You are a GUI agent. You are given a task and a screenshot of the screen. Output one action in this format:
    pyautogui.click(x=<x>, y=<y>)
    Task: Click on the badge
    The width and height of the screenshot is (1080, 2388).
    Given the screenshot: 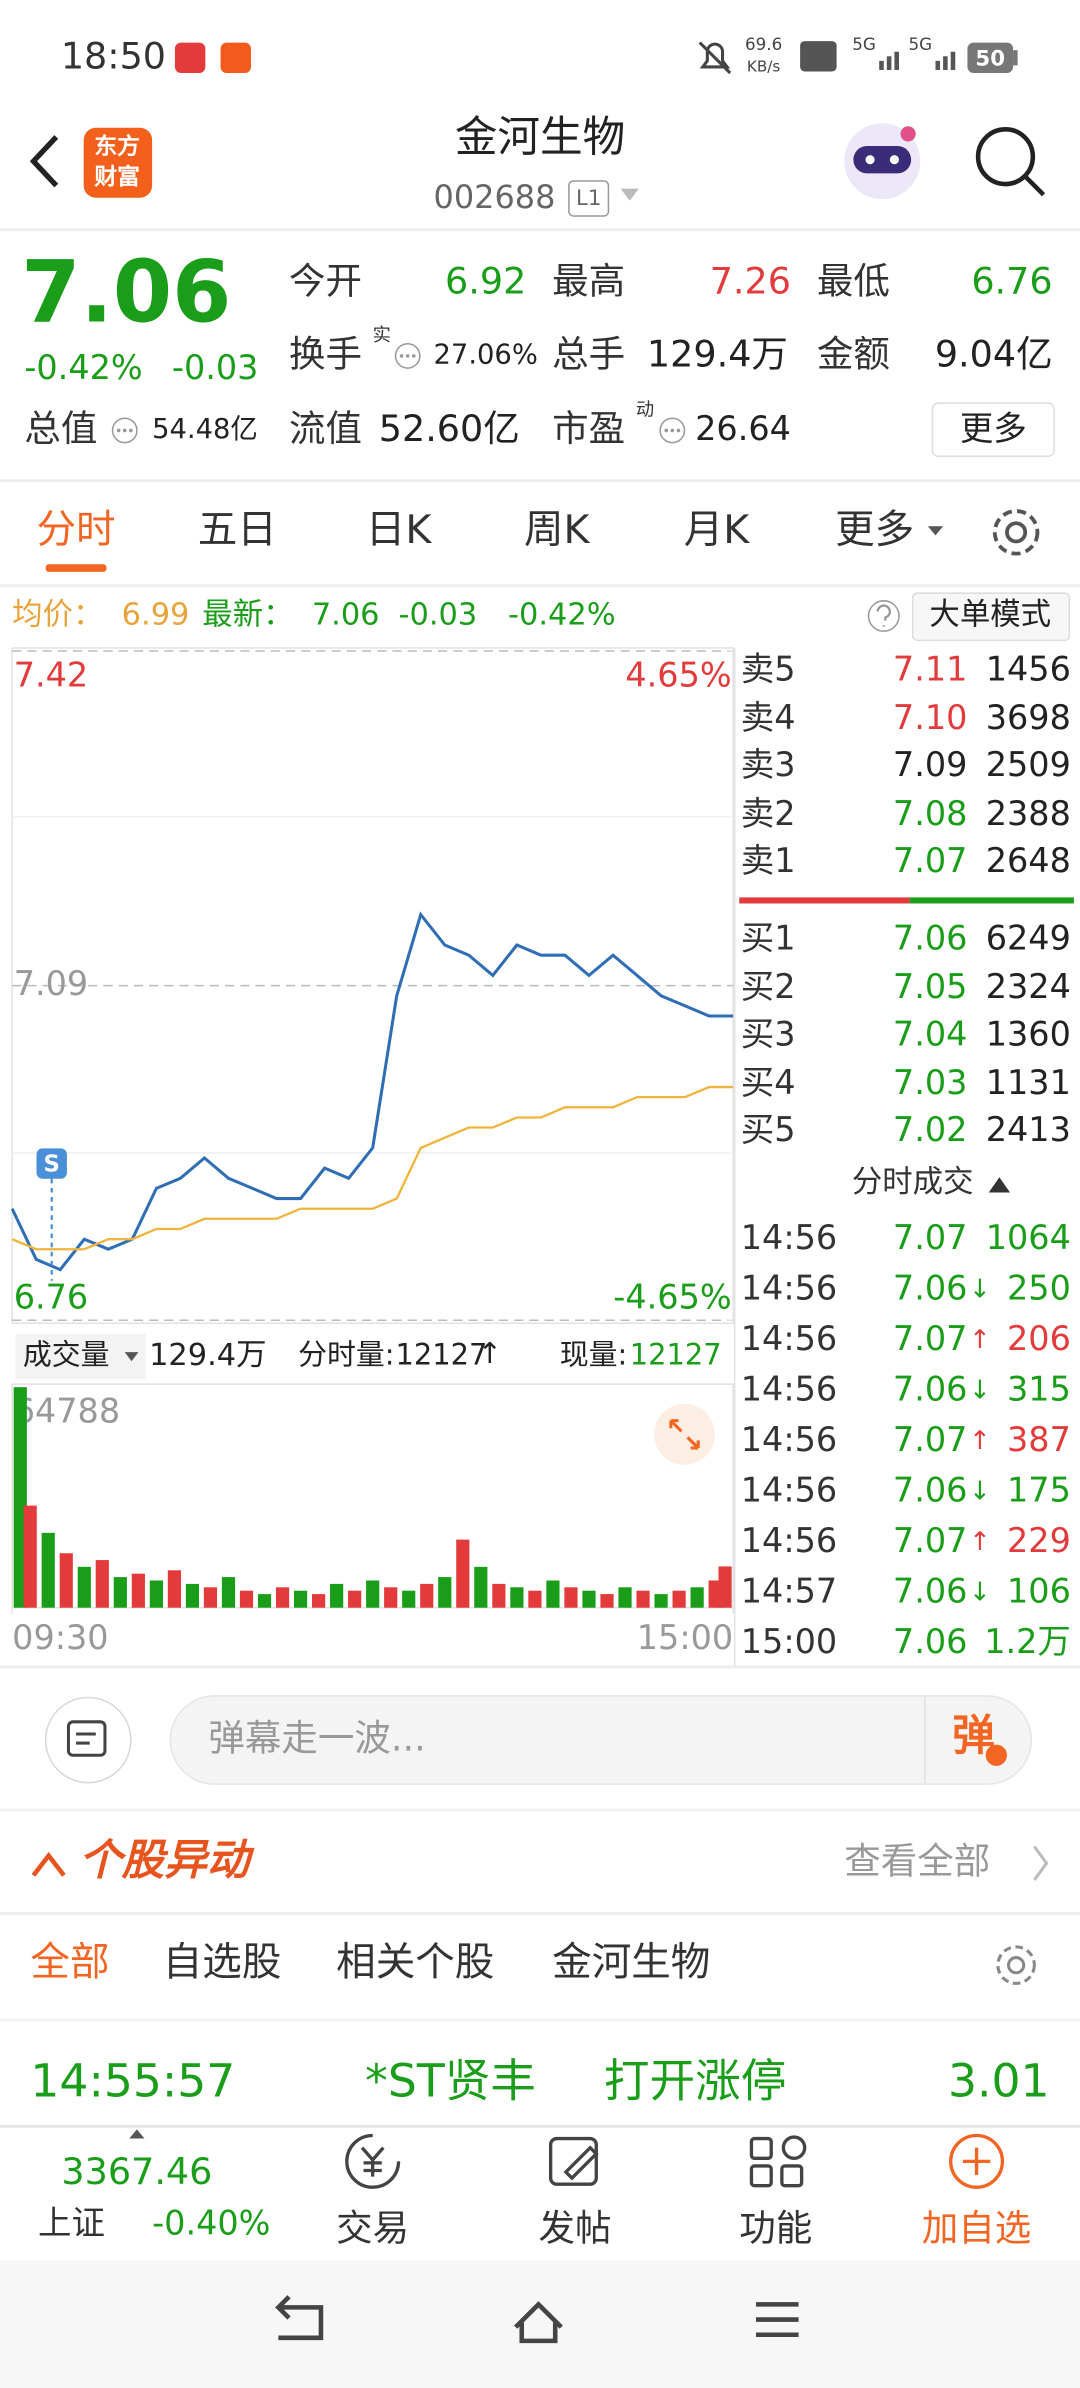 What is the action you would take?
    pyautogui.click(x=996, y=1755)
    